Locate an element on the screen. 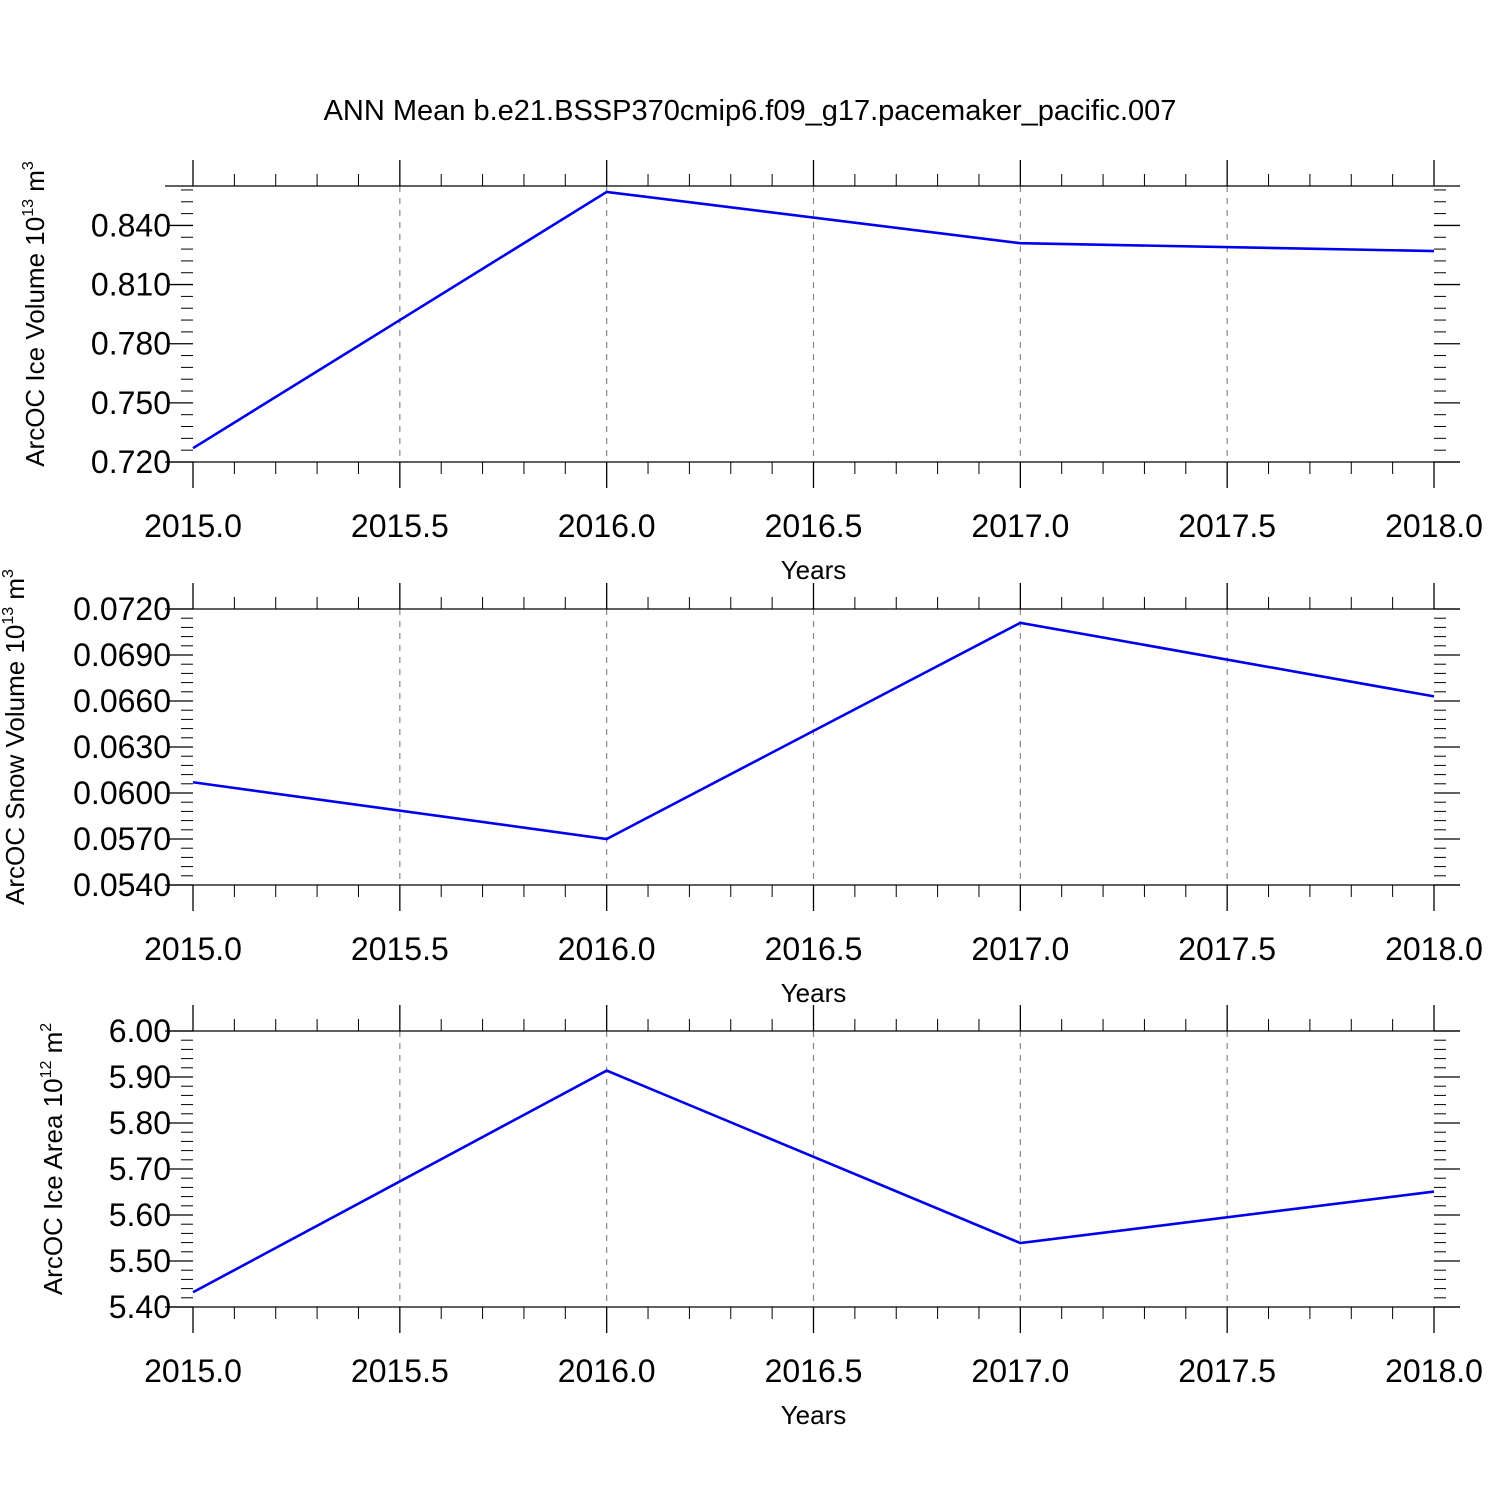 This screenshot has width=1500, height=1500. y-axis-label: ArcOC Ice Area 1012 m2 is located at coordinates (53, 1159).